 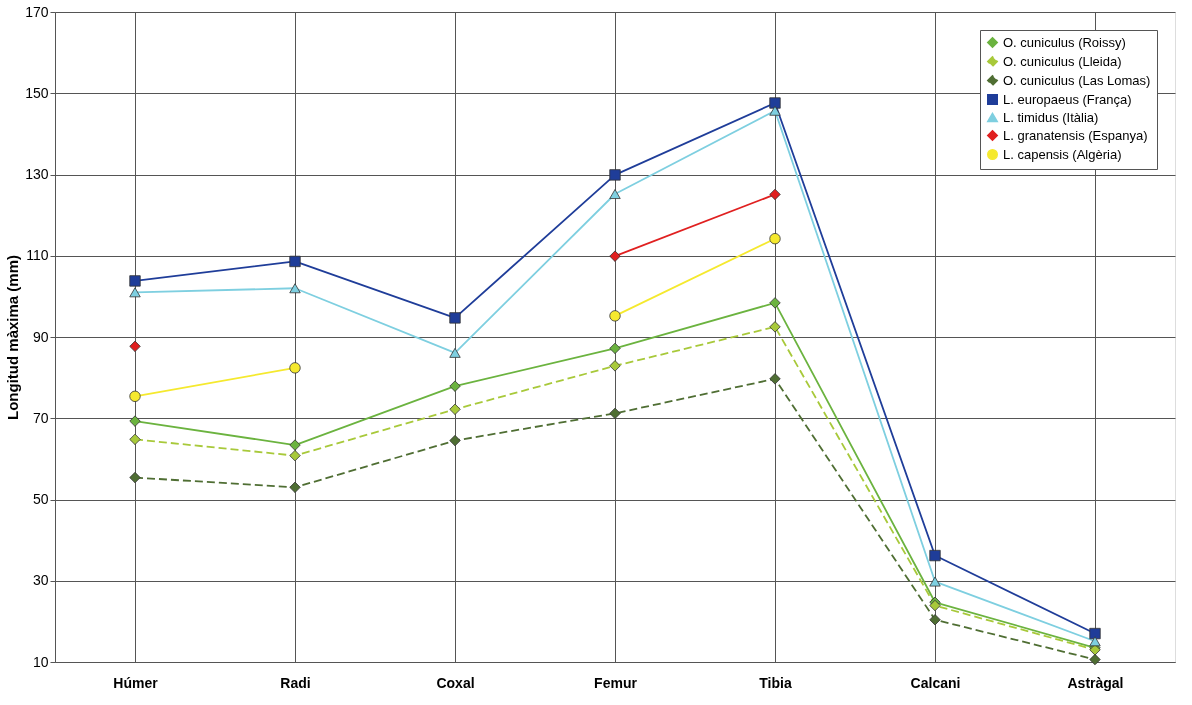 What do you see at coordinates (1095, 682) in the screenshot?
I see `x-tick-label: Astràgal` at bounding box center [1095, 682].